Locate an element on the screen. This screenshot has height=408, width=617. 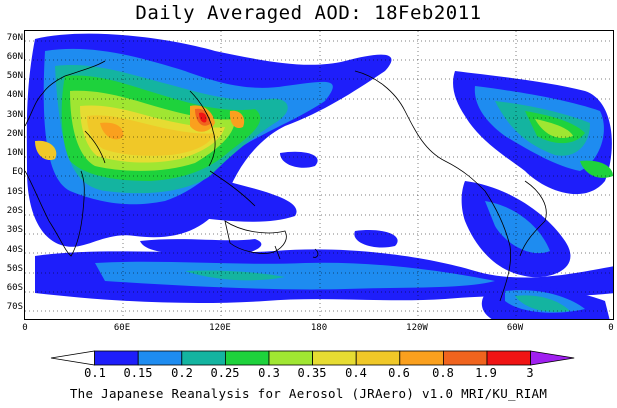
colorbar-label: 0.3 is located at coordinates (269, 373).